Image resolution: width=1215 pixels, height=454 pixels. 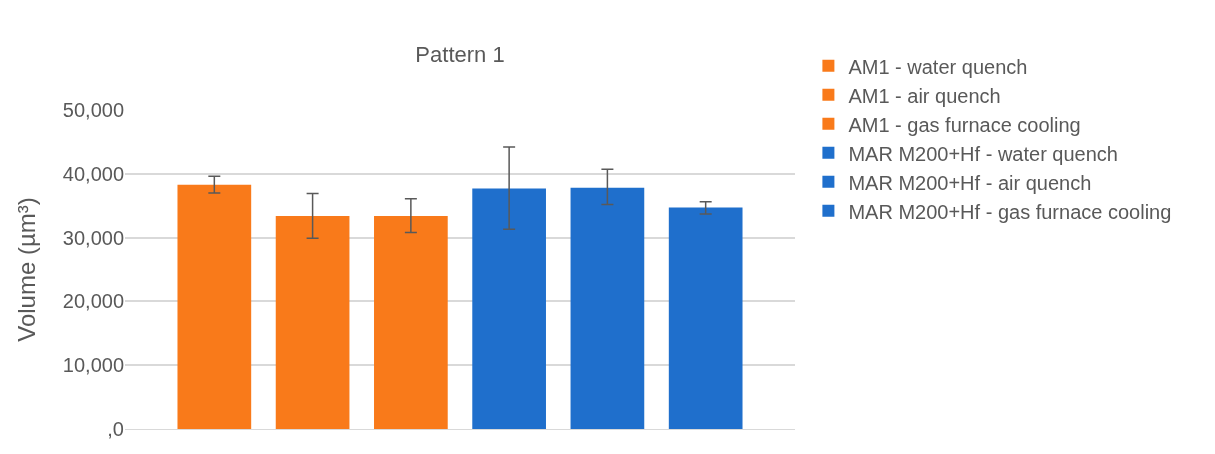 What do you see at coordinates (93, 301) in the screenshot?
I see `y-tick-label: 20,000` at bounding box center [93, 301].